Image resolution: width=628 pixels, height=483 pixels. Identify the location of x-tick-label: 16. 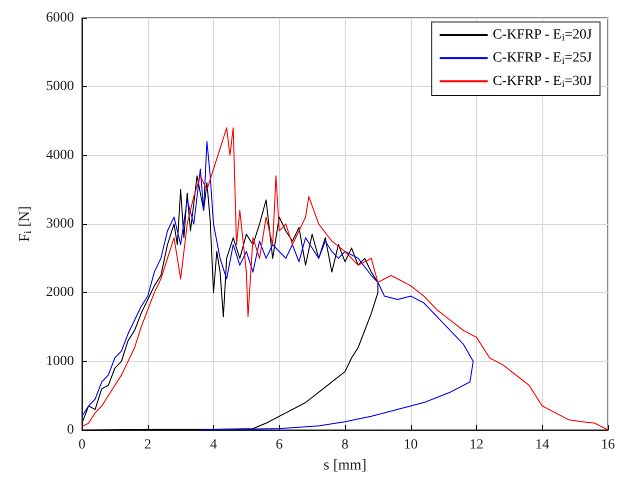
(608, 445).